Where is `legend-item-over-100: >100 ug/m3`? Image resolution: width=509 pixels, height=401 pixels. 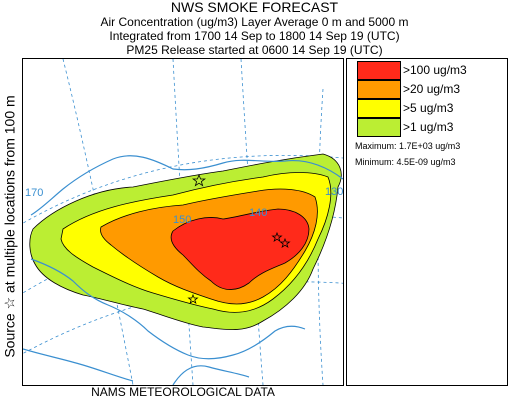
legend-item-over-100: >100 ug/m3 is located at coordinates (433, 70).